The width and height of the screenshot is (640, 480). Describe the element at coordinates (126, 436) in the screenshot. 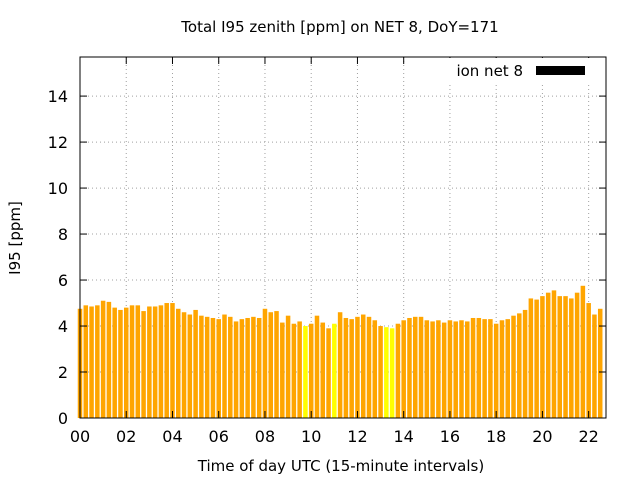

I see `x-tick-label: 02` at that location.